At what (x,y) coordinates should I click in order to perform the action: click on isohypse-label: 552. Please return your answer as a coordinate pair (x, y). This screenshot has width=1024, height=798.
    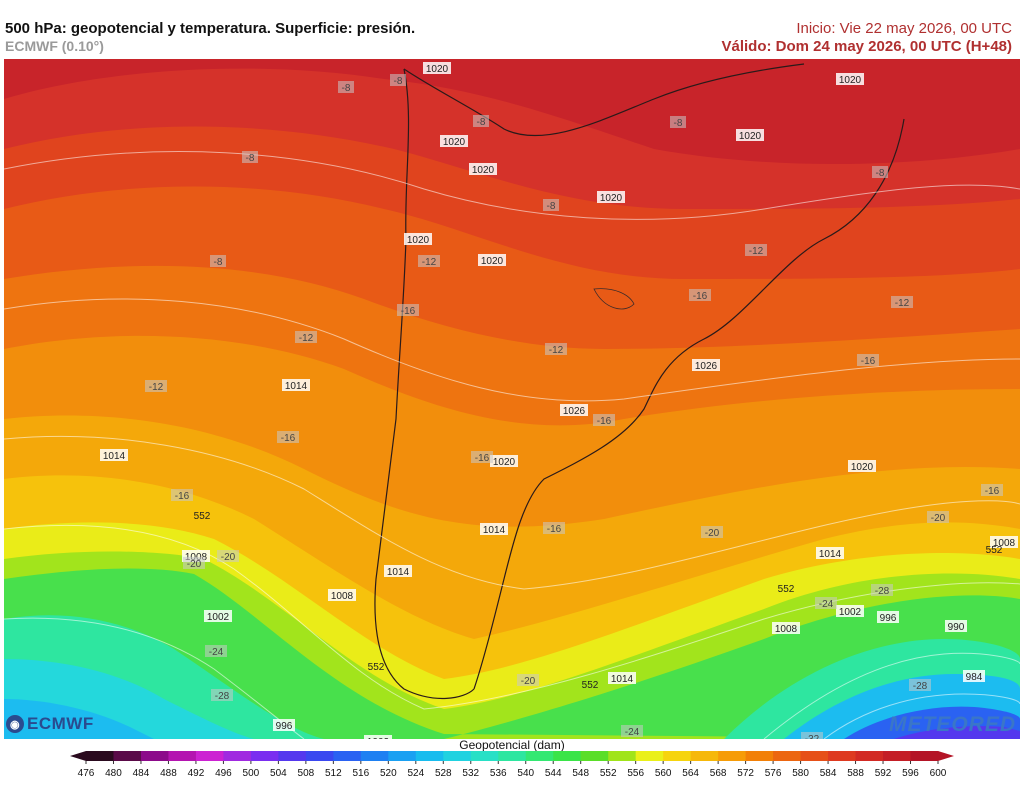
    Looking at the image, I should click on (994, 550).